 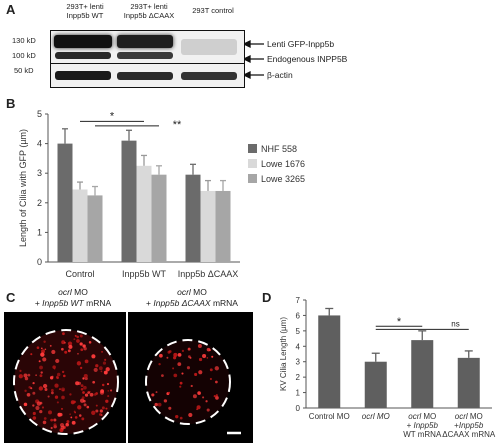 I want to click on lane-header-1: 293T+ lenti Inpp5b WT, so click(x=85, y=11).